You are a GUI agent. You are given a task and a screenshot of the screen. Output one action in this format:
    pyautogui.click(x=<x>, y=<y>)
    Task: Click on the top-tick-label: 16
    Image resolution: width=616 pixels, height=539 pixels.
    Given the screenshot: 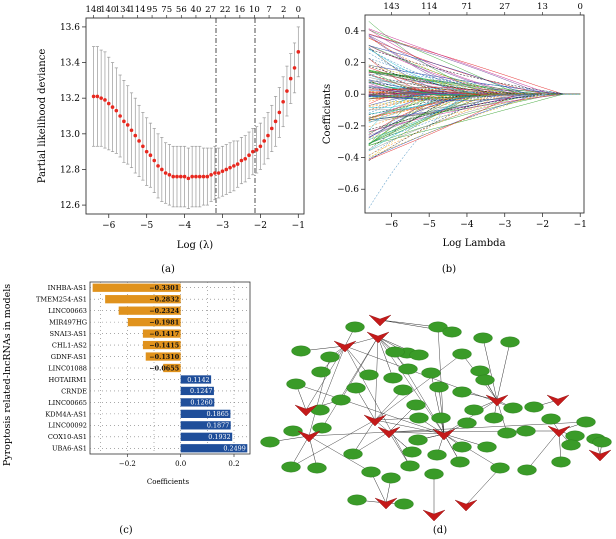 What is the action you would take?
    pyautogui.click(x=239, y=10)
    